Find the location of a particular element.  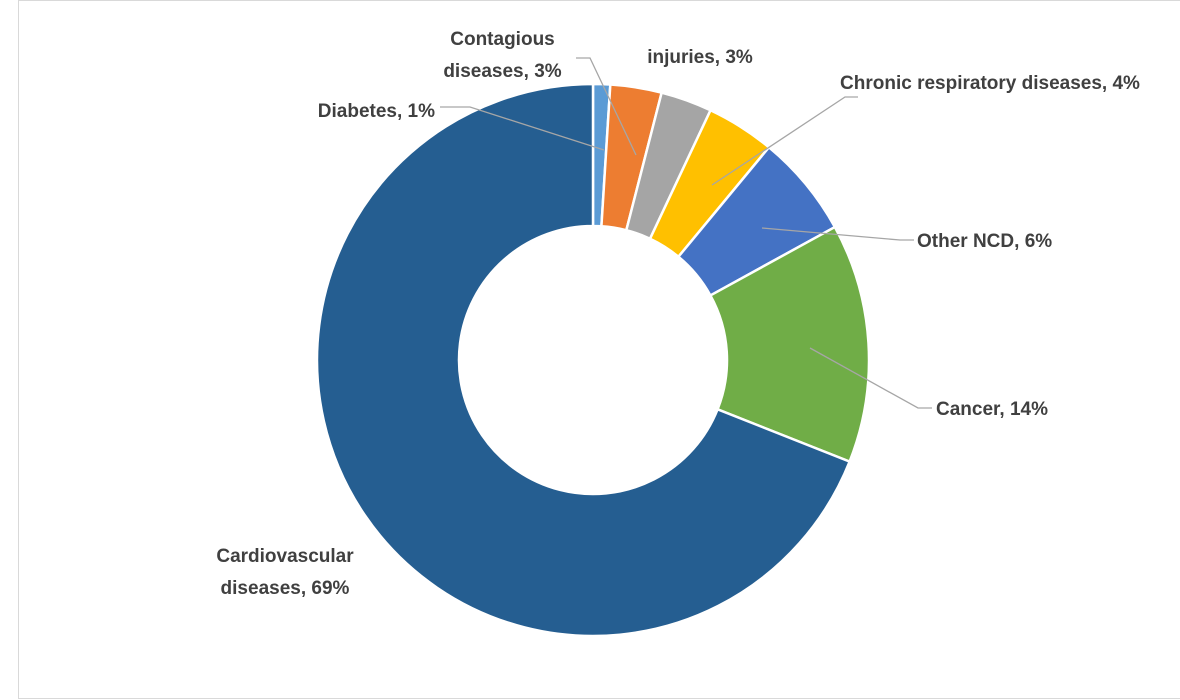

data-label: Other NCD, 6% is located at coordinates (1017, 242).